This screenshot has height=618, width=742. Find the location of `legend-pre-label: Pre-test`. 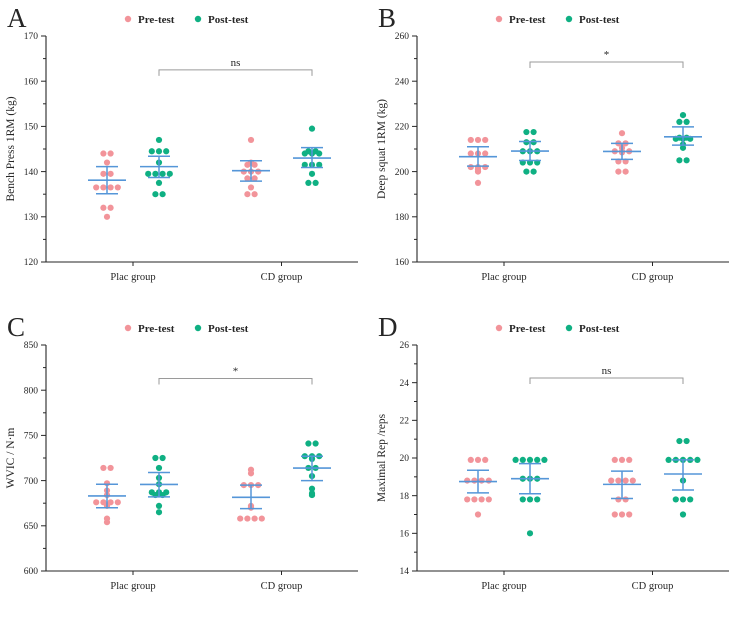

legend-pre-label: Pre-test is located at coordinates (527, 329).